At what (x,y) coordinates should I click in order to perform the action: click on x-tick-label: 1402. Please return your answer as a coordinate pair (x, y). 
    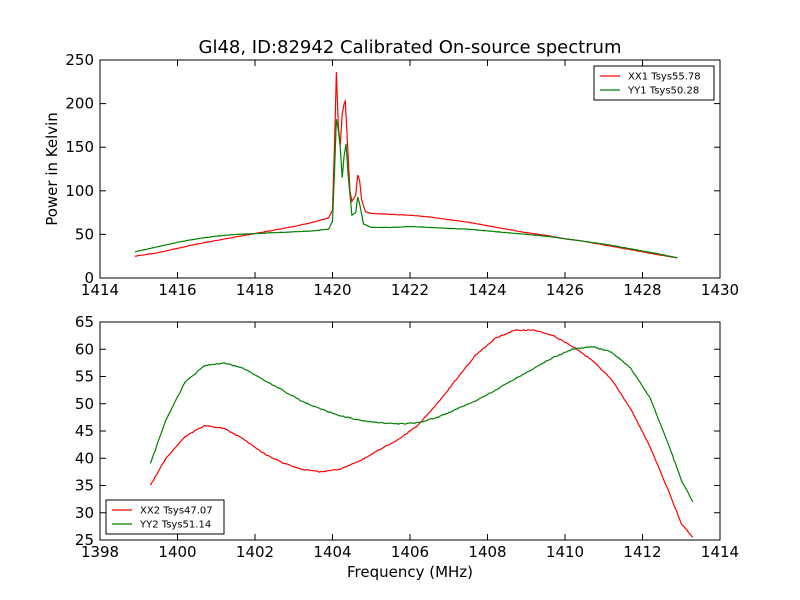
    Looking at the image, I should click on (255, 552).